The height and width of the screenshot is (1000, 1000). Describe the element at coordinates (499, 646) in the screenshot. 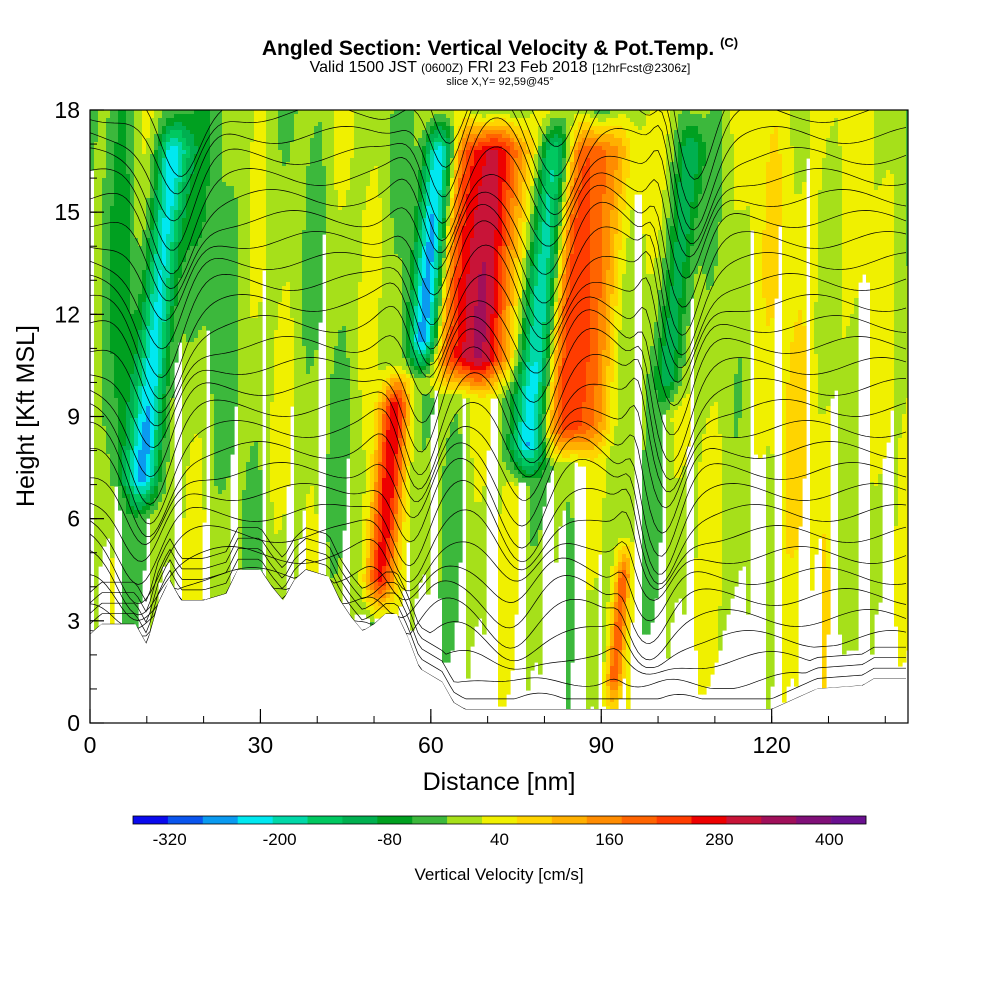

I see `terrain` at that location.